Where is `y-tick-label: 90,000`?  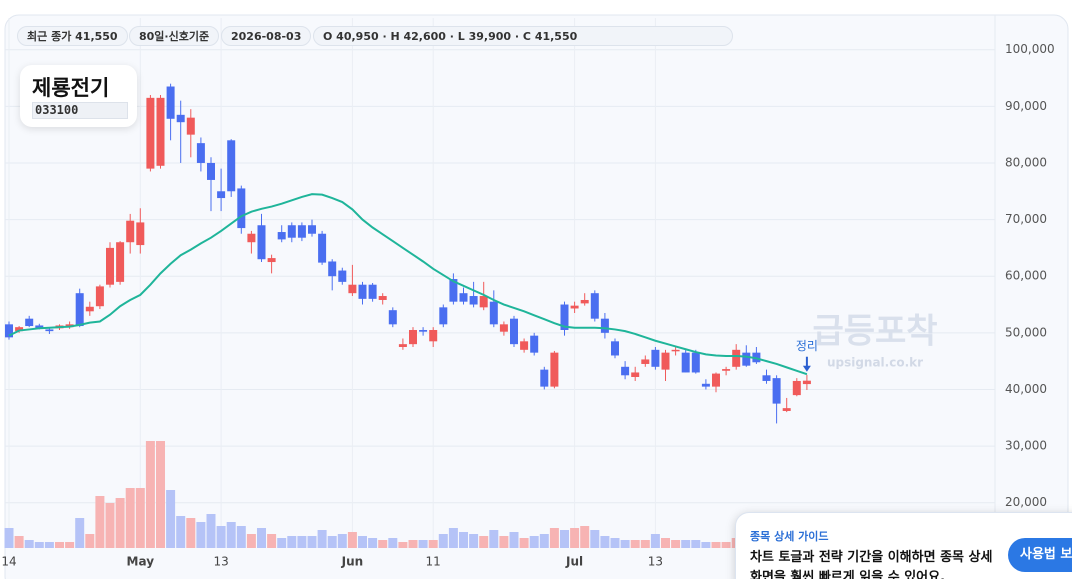 y-tick-label: 90,000 is located at coordinates (1026, 106).